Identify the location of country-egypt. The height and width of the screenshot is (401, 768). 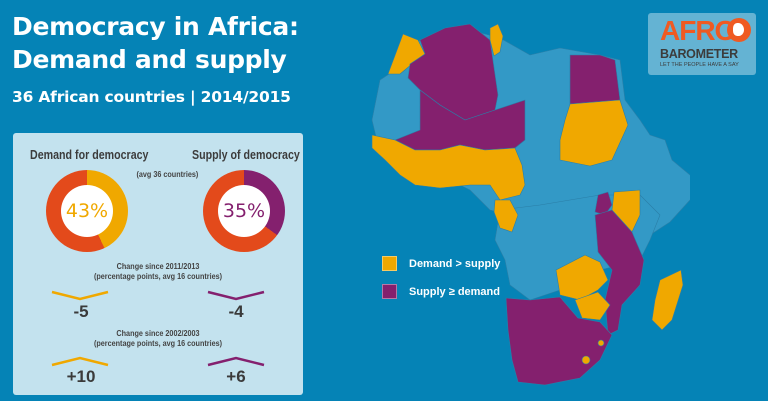
(595, 79).